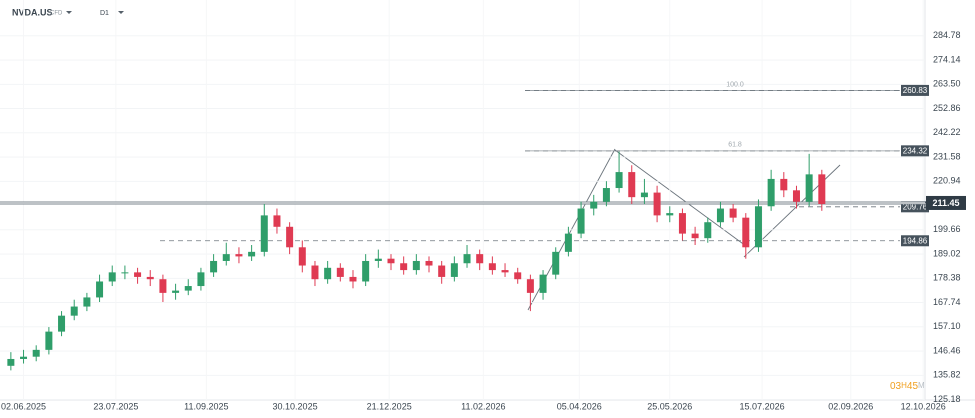  Describe the element at coordinates (23, 406) in the screenshot. I see `x-tick-label: 02.06.2025` at that location.